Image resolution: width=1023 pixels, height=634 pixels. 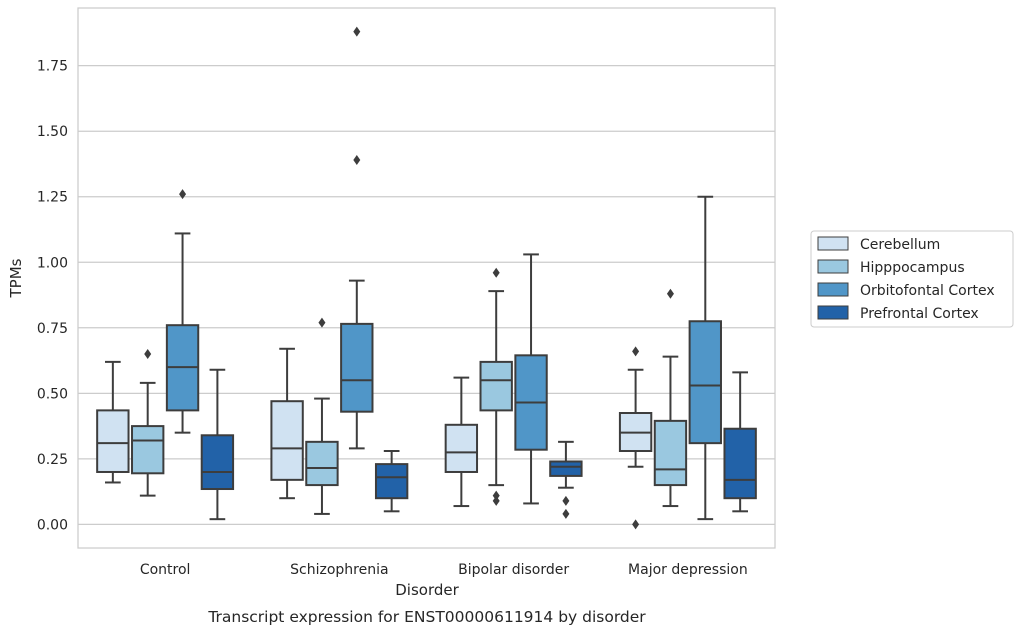 I want to click on y-tick-label: 0.25, so click(x=52, y=460).